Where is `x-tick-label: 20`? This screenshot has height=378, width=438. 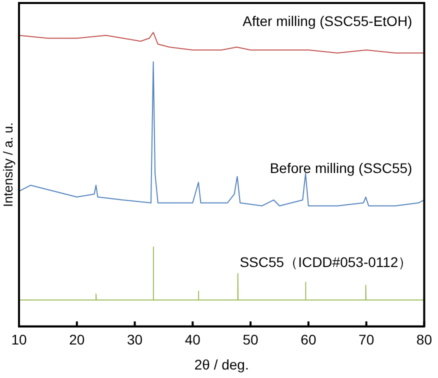
x-tick-label: 20 is located at coordinates (77, 340).